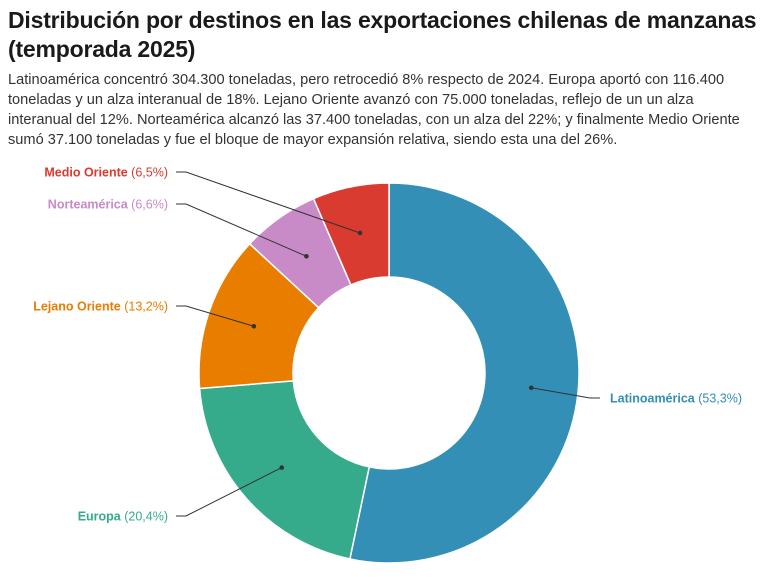 Image resolution: width=768 pixels, height=577 pixels. Describe the element at coordinates (565, 393) in the screenshot. I see `callout-line-latinoamerica` at that location.